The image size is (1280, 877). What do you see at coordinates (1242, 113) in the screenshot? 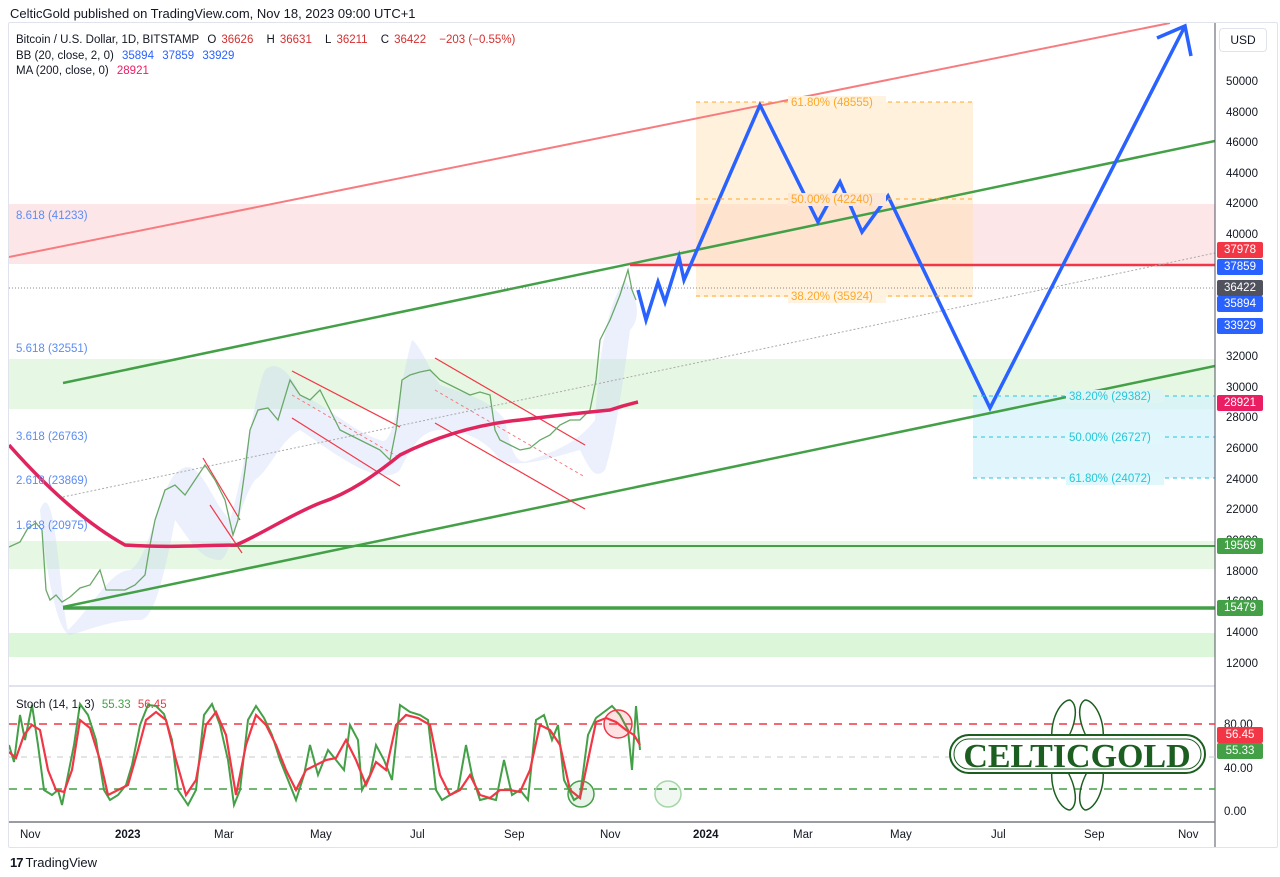
I see `price-tick: 48000` at bounding box center [1242, 113].